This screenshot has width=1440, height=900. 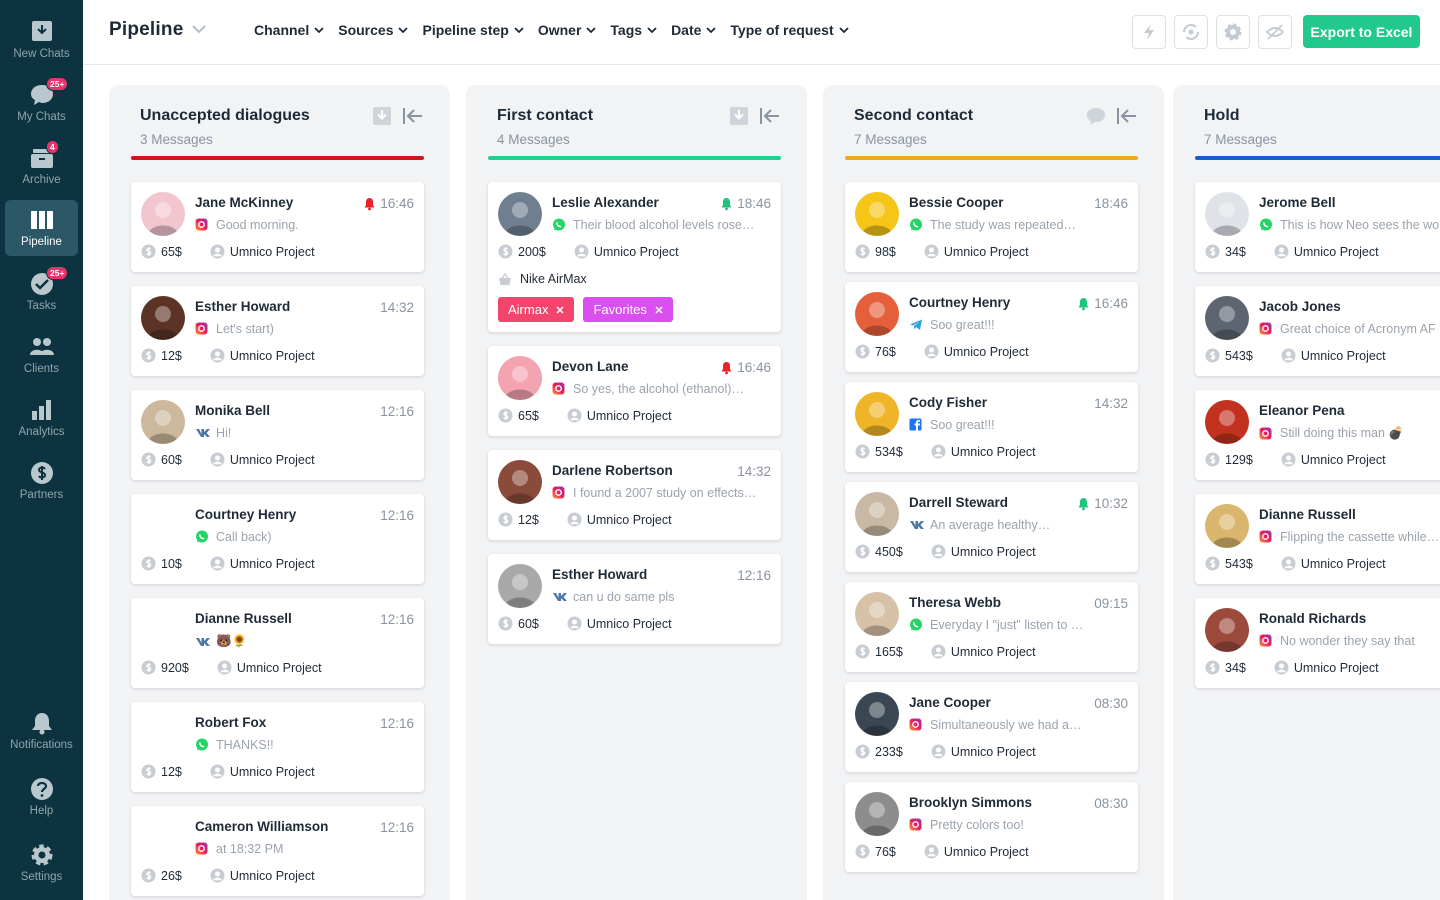 I want to click on tag: Airmax, so click(x=536, y=309).